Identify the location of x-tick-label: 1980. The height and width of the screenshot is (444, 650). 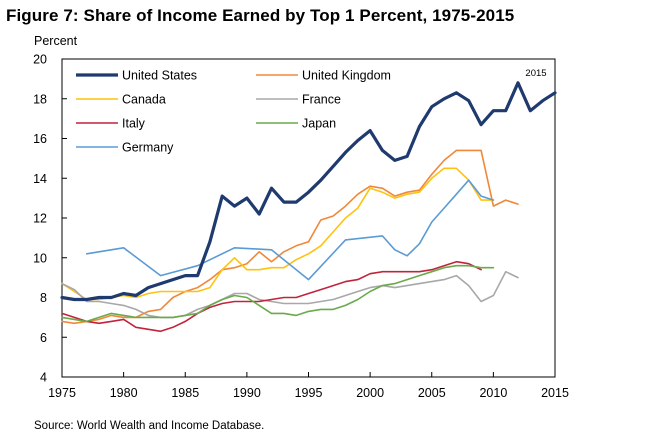
(124, 393).